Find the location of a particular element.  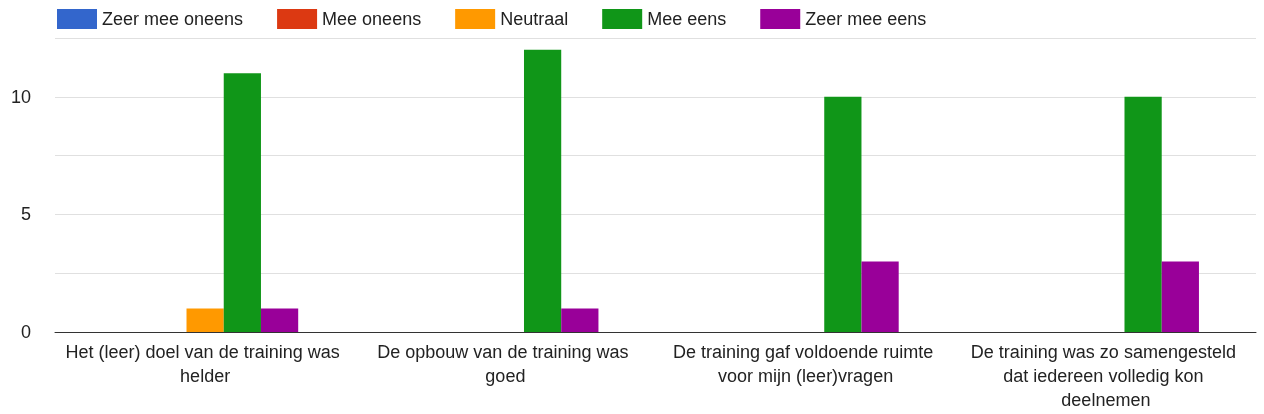

legend-label: Neutraal is located at coordinates (534, 19).